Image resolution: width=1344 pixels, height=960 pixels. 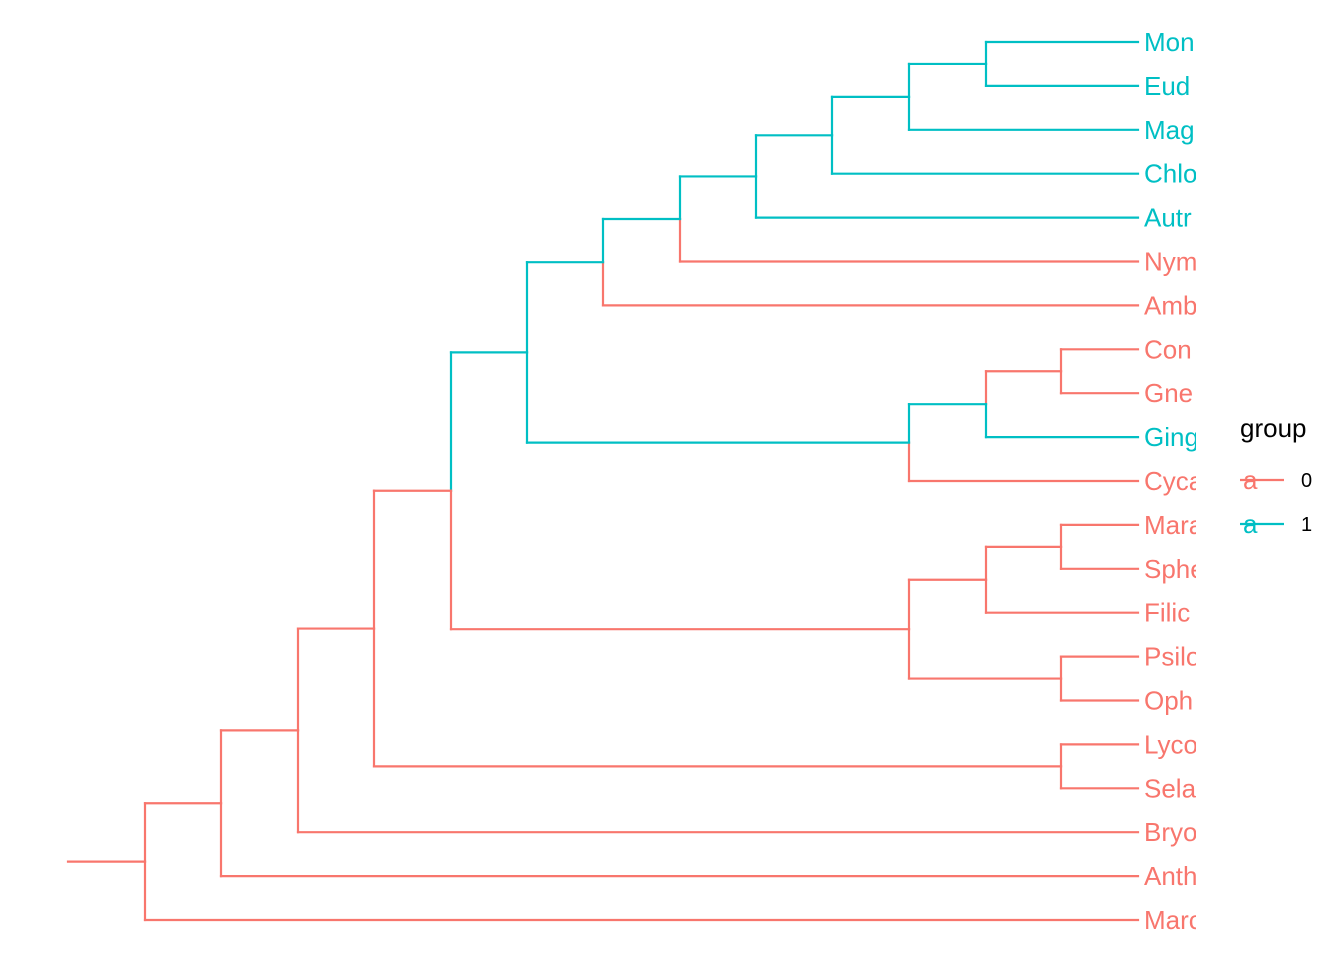 I want to click on tip-label: Con, so click(x=1168, y=349).